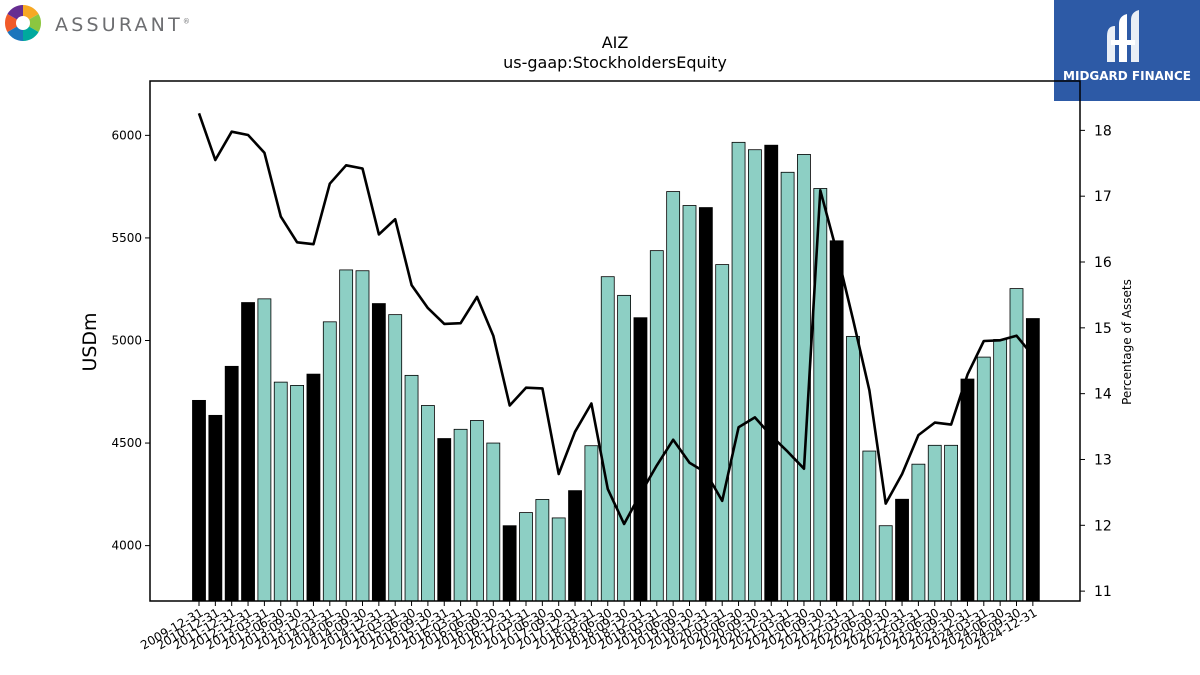 This screenshot has height=675, width=1200. I want to click on midgard-name: MIDGARD FINANCE, so click(1127, 76).